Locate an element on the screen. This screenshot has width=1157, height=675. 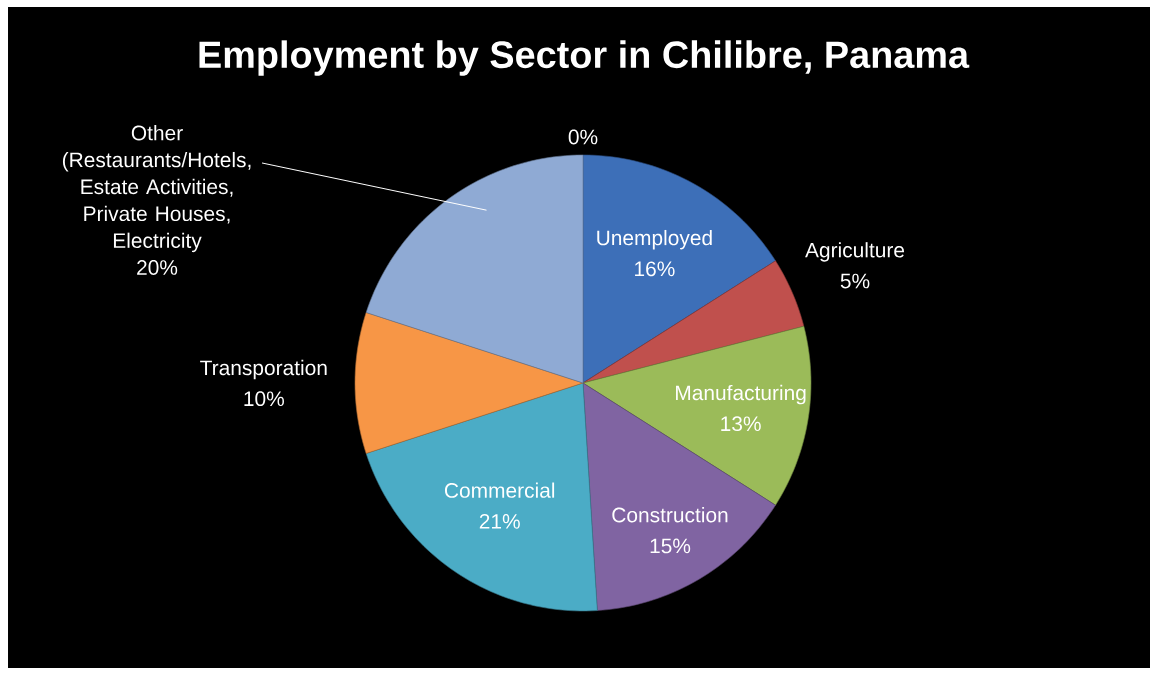
slice-label: Other (Restaurants/Hotels, Estate Activities, Private Houses, Electricity is located at coordinates (156, 189).